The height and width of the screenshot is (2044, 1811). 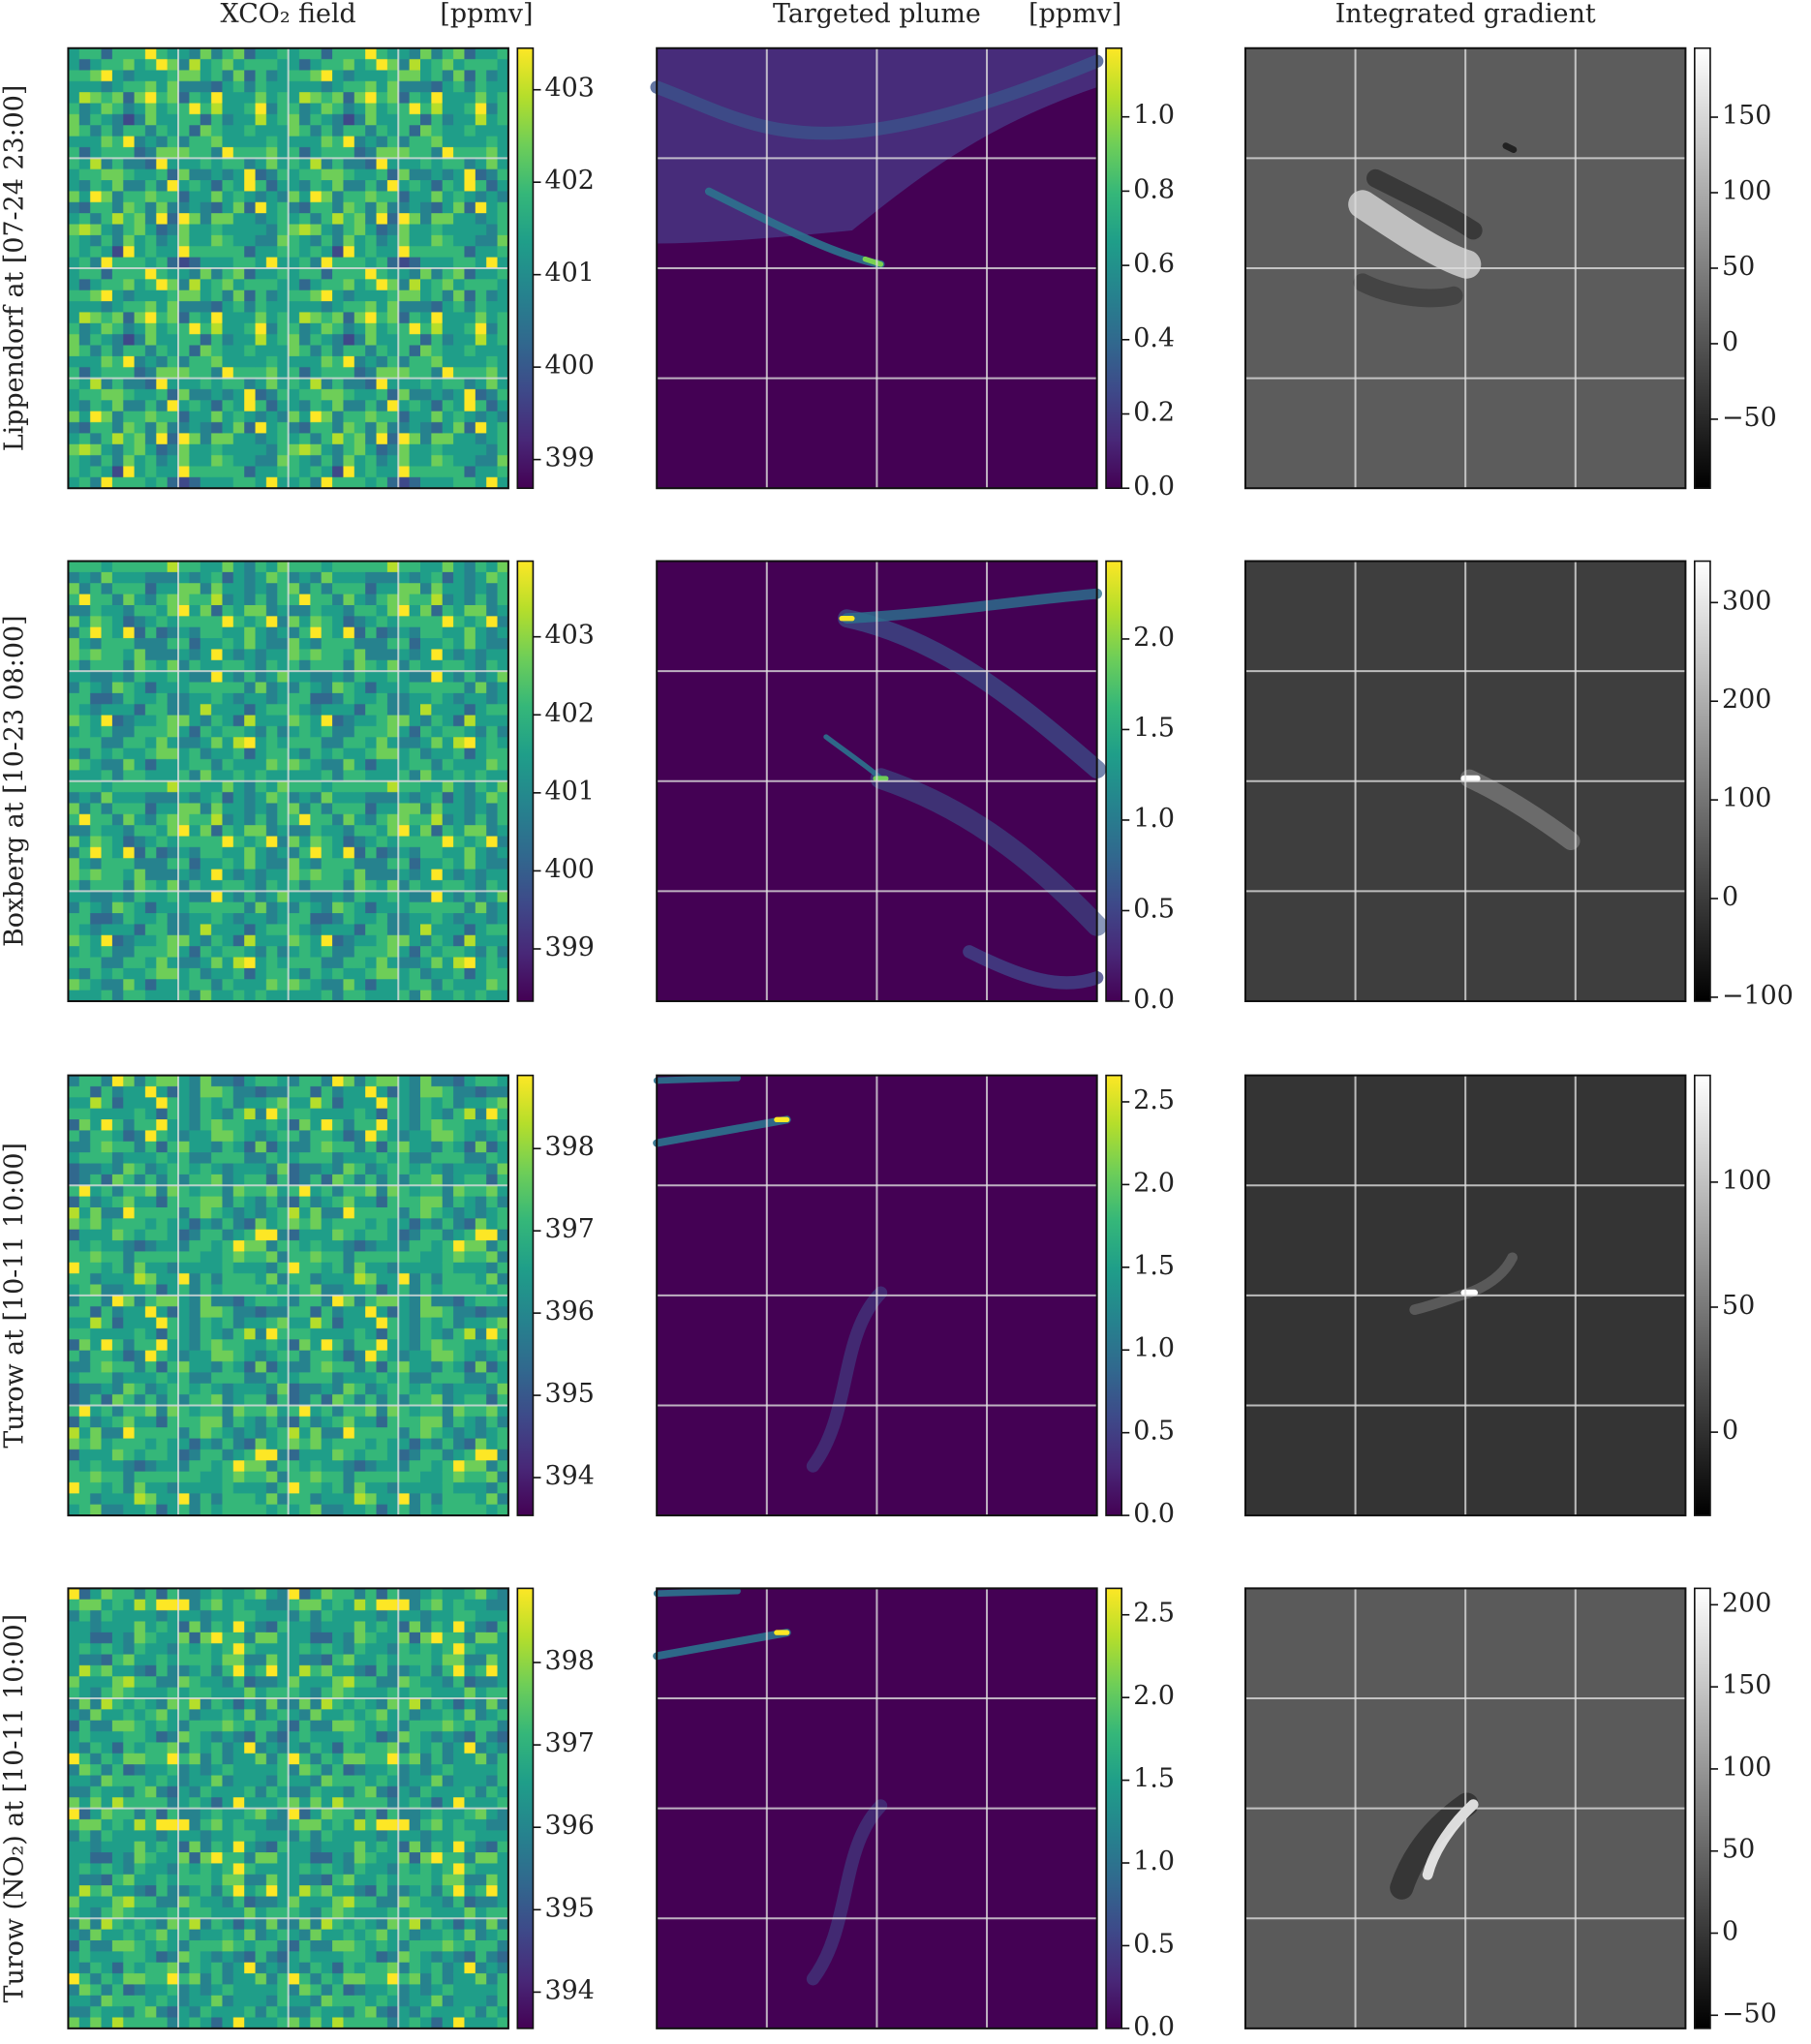 I want to click on column-units: [ppmv], so click(x=487, y=14).